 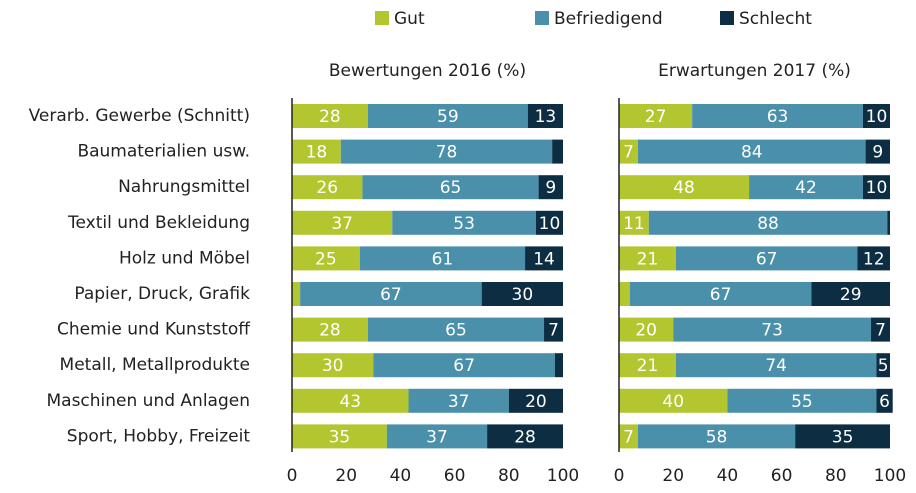 I want to click on value-label: 12, so click(x=874, y=259).